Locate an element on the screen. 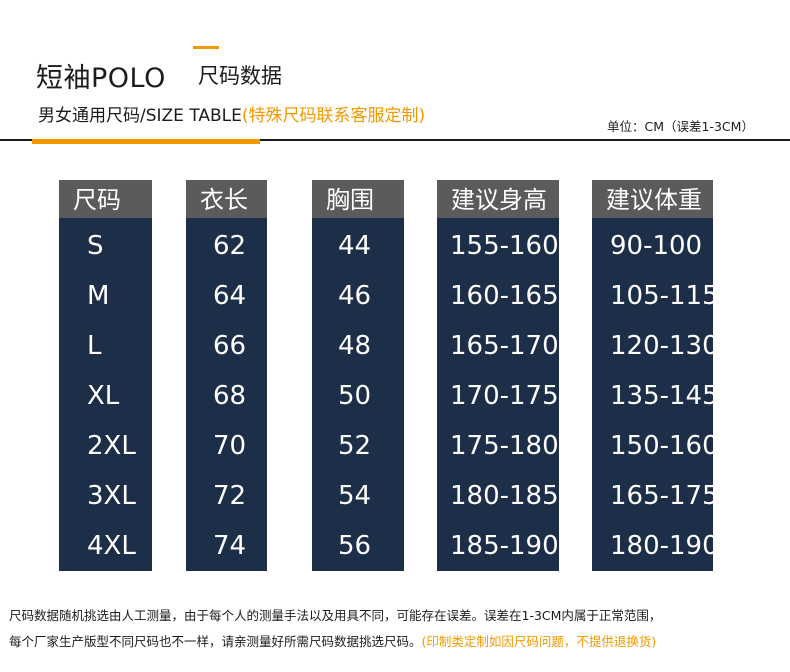  footer-line-2-text: 每个厂家生产版型不同尺码也不一样，请亲测量好所需尺码数据挑选尺码。 is located at coordinates (215, 641).